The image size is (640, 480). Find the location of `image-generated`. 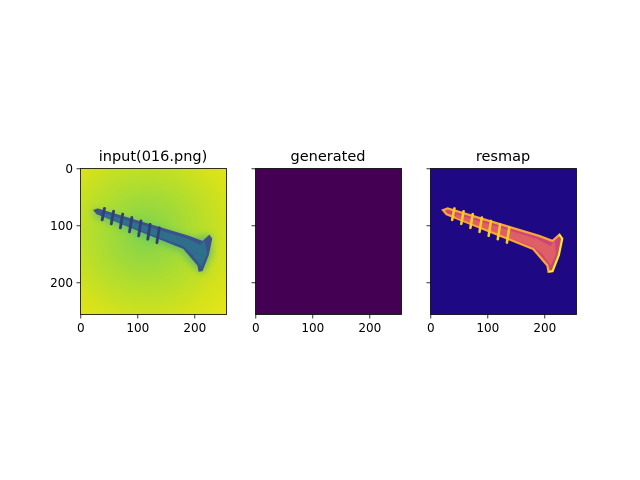

image-generated is located at coordinates (328, 241).